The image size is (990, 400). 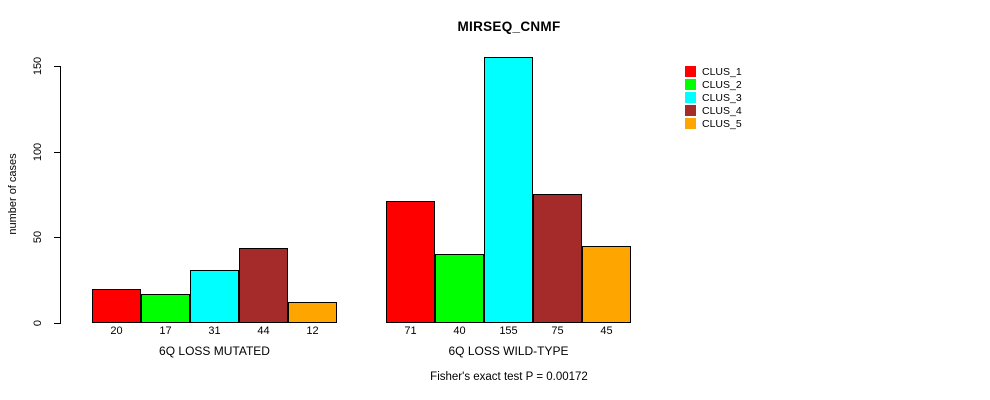 What do you see at coordinates (557, 331) in the screenshot?
I see `bar-value-label: 75` at bounding box center [557, 331].